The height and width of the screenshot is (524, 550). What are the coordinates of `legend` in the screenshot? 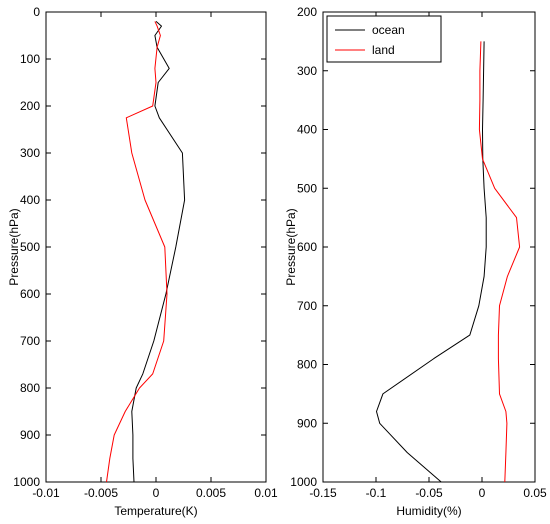 It's located at (384, 39).